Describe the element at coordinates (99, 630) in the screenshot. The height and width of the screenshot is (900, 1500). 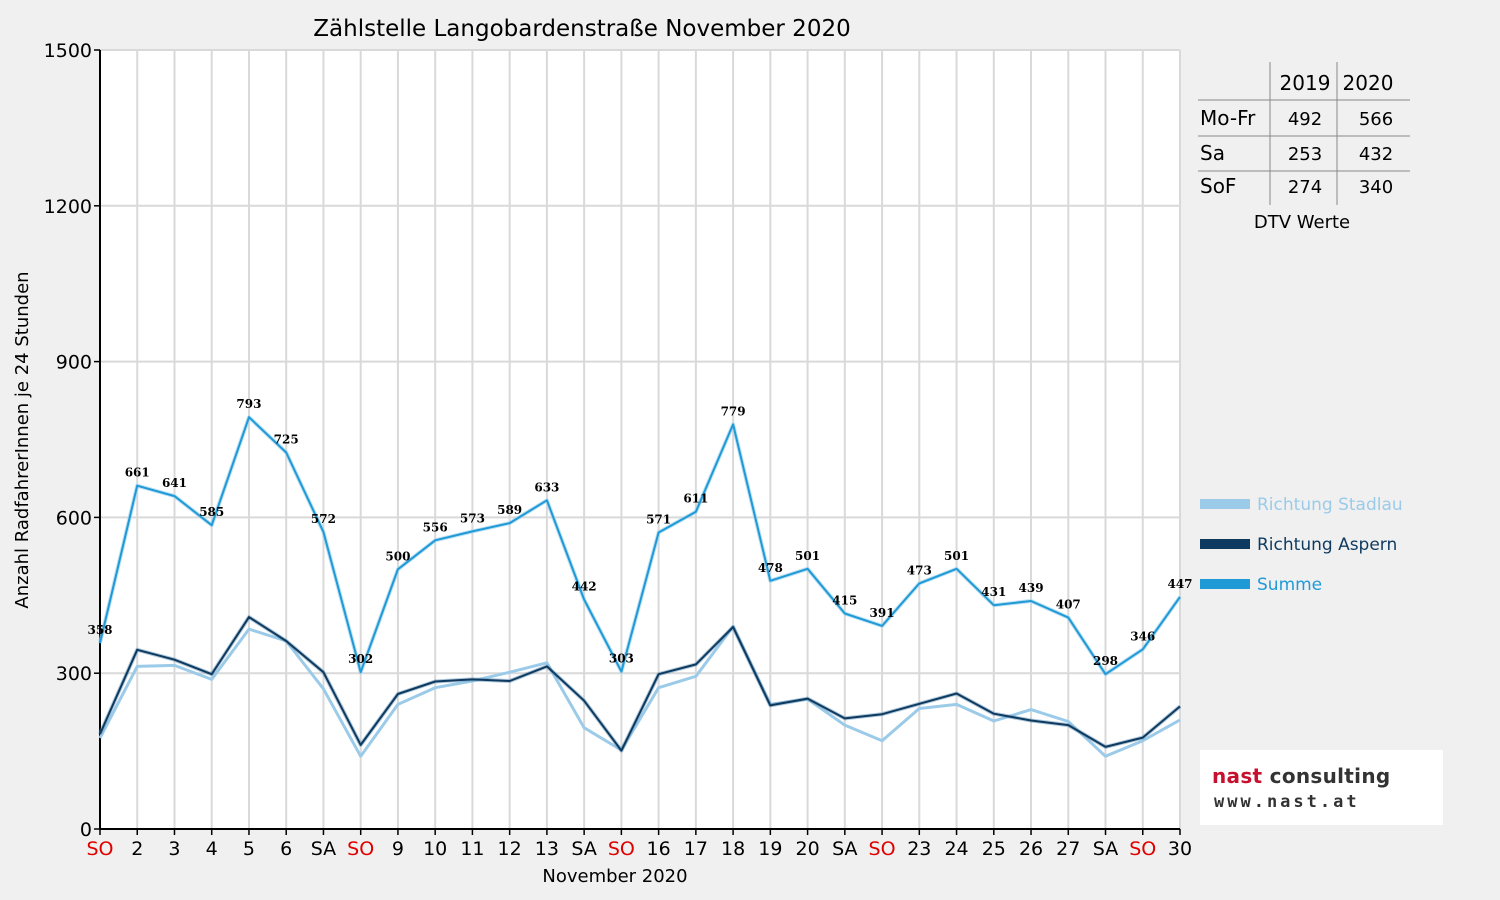
I see `data-label: 358` at that location.